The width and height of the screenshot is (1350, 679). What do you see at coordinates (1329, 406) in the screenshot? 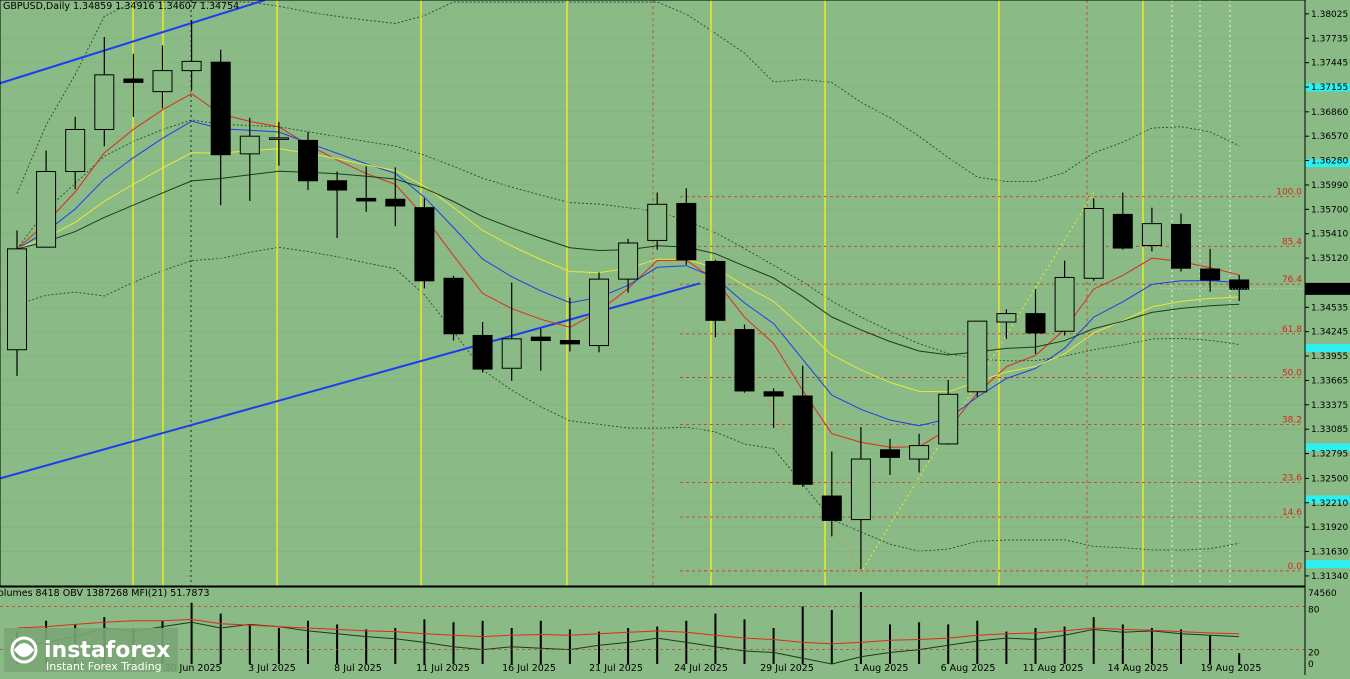
I see `y-tick-label: 1.33375` at bounding box center [1329, 406].